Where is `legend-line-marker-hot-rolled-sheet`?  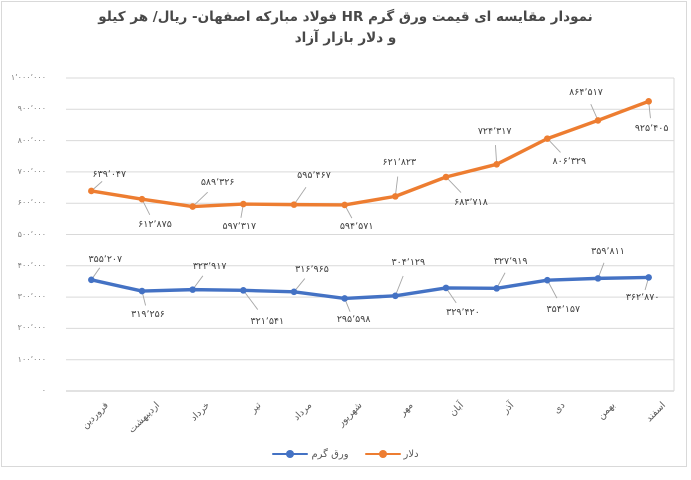 legend-line-marker-hot-rolled-sheet is located at coordinates (290, 454).